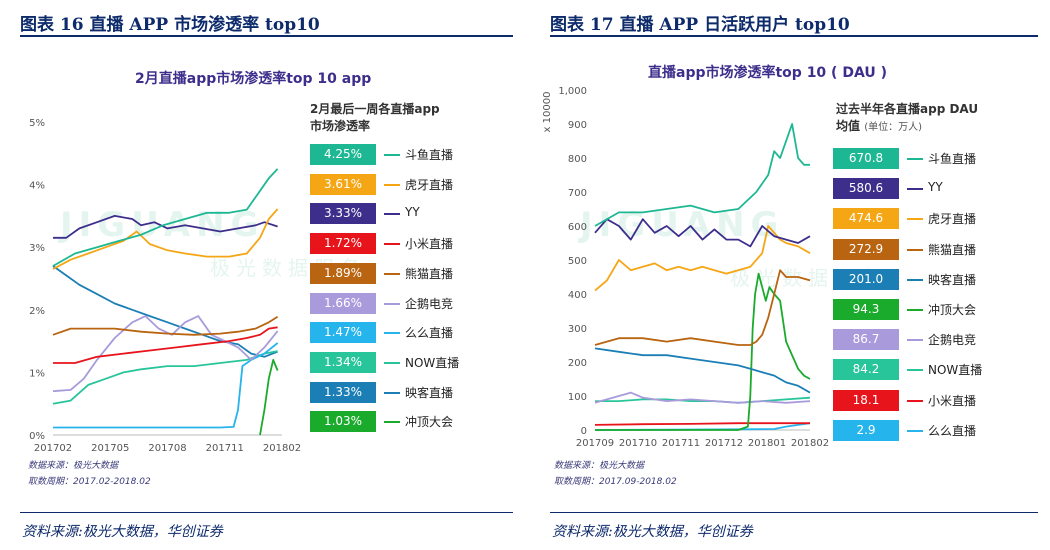 Image resolution: width=1050 pixels, height=550 pixels. I want to click on legend-value-box: 580.6, so click(866, 189).